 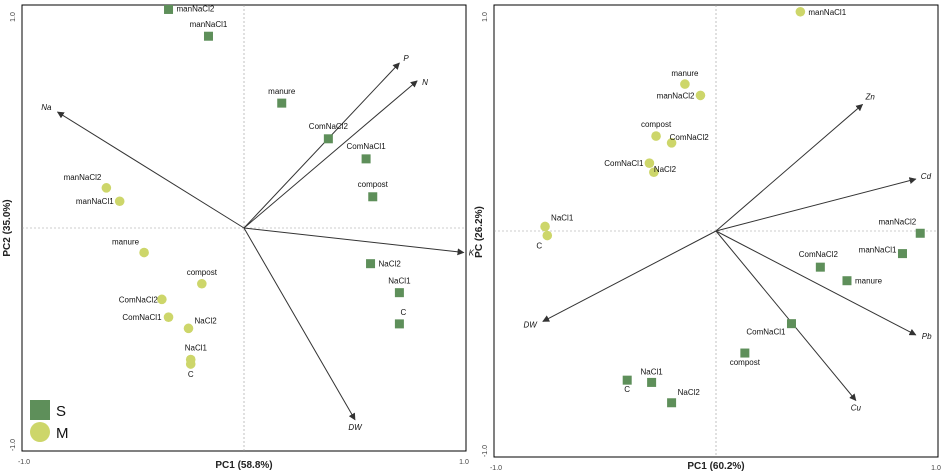 I want to click on panel2-point-m-mannacl2, so click(x=700, y=95).